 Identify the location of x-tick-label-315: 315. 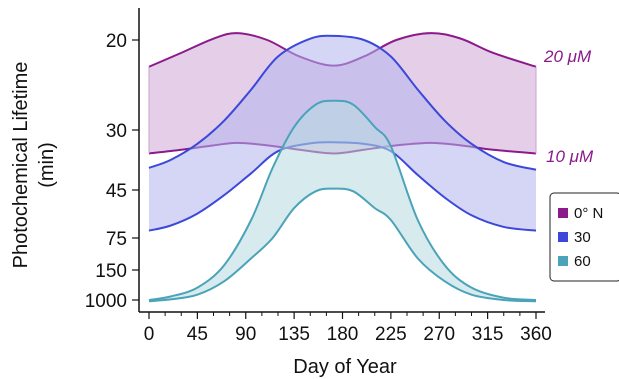
(488, 334).